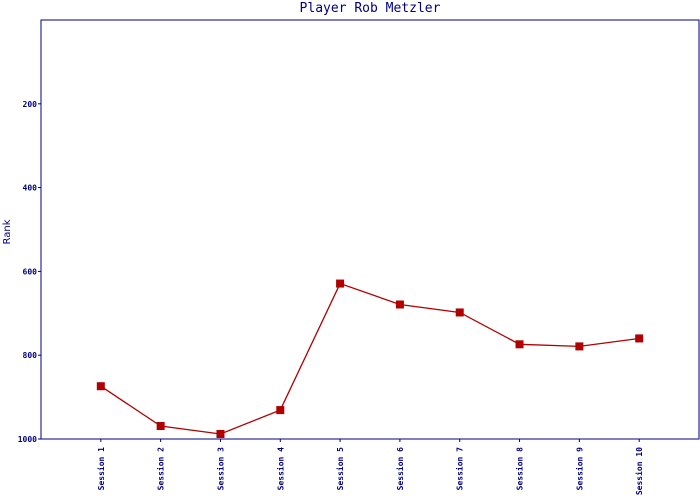 The height and width of the screenshot is (500, 700). I want to click on x-tick-label: Session 8, so click(520, 469).